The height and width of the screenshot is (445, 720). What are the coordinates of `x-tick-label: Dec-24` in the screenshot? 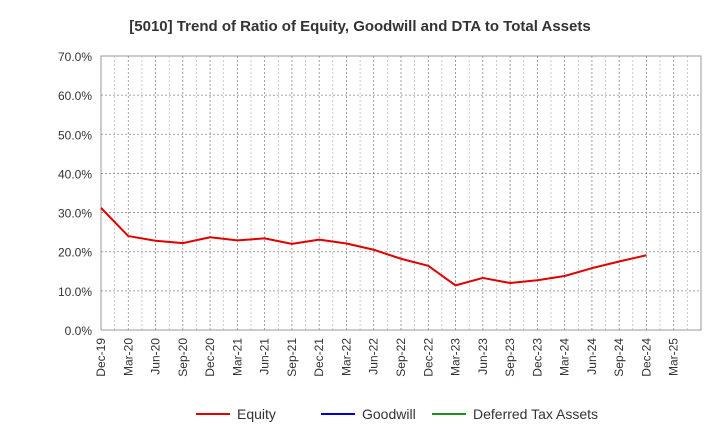 It's located at (646, 357).